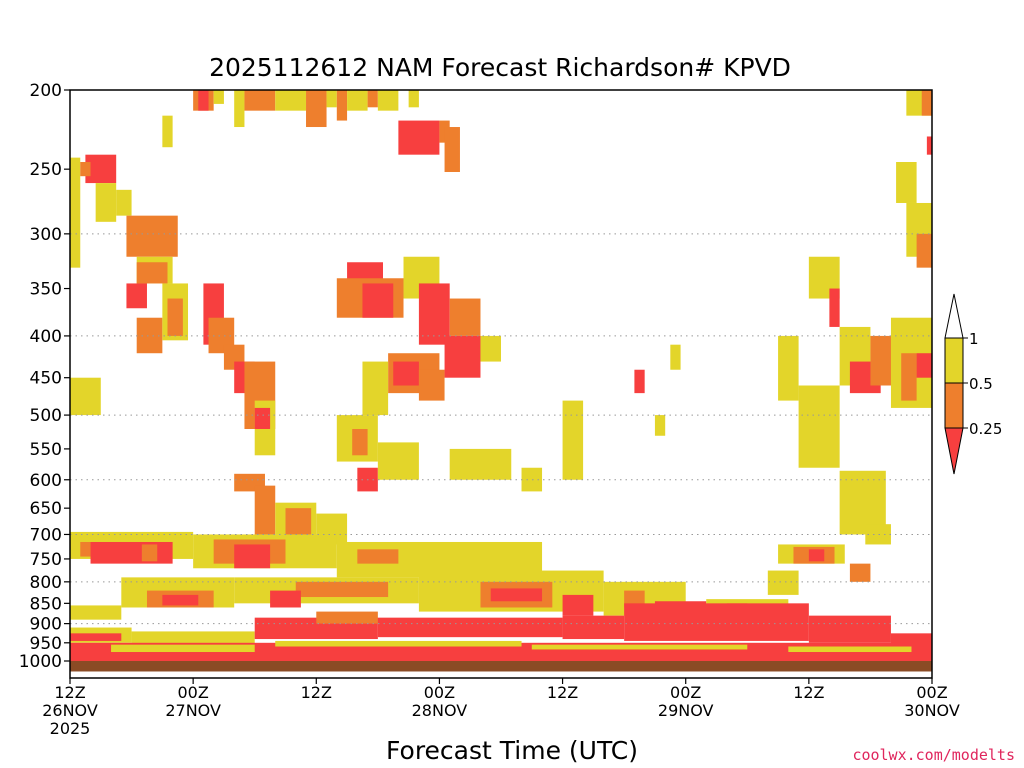  What do you see at coordinates (981, 384) in the screenshot?
I see `legend-label: 0.5` at bounding box center [981, 384].